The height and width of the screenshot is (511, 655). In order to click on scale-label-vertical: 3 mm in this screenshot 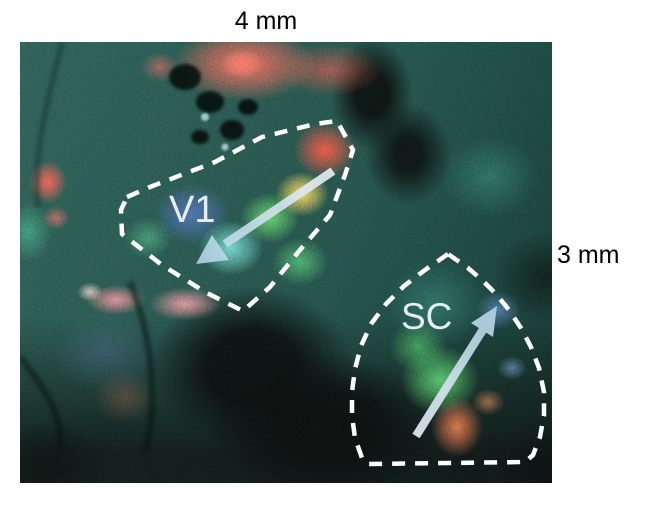, I will do `click(588, 255)`.